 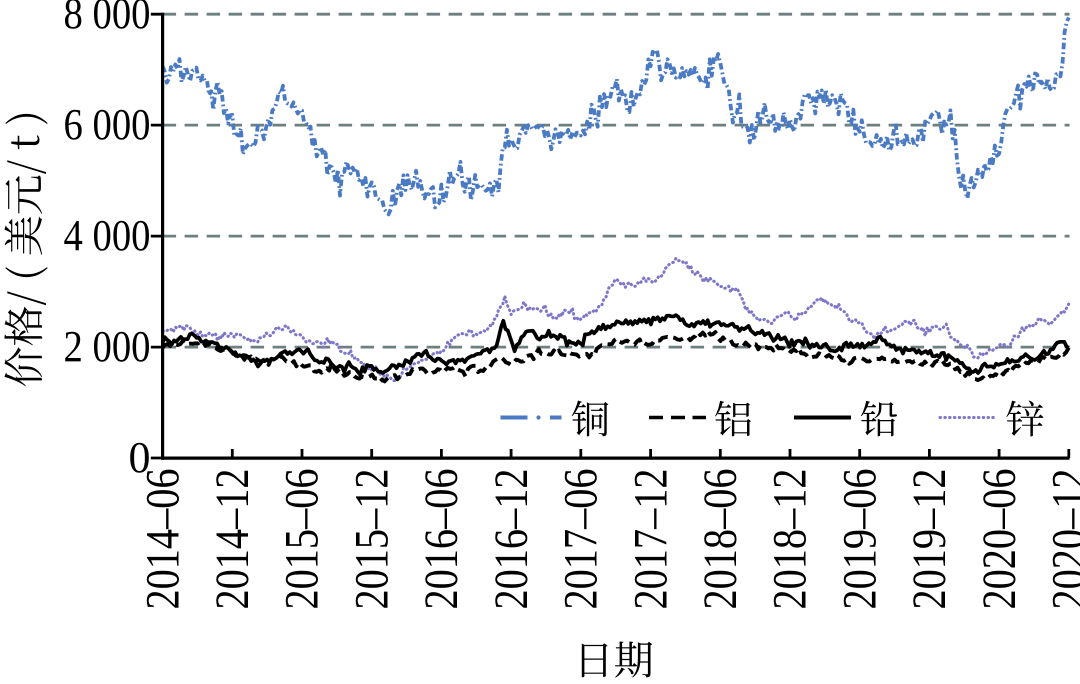 I want to click on svg-text: 2019–12, so click(x=929, y=539).